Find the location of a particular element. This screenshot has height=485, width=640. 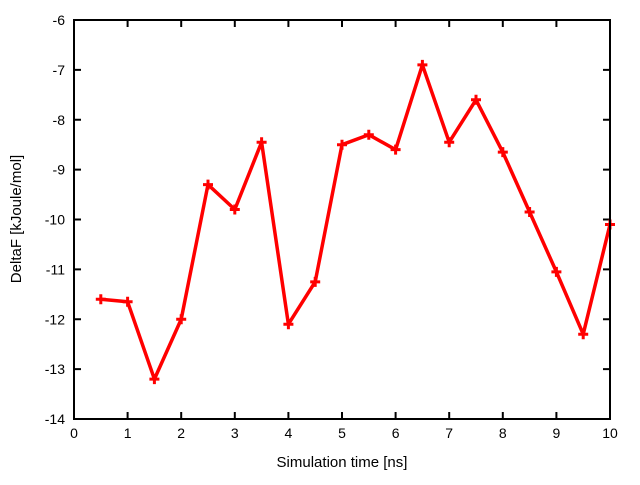

x-tick-label: 5 is located at coordinates (342, 433).